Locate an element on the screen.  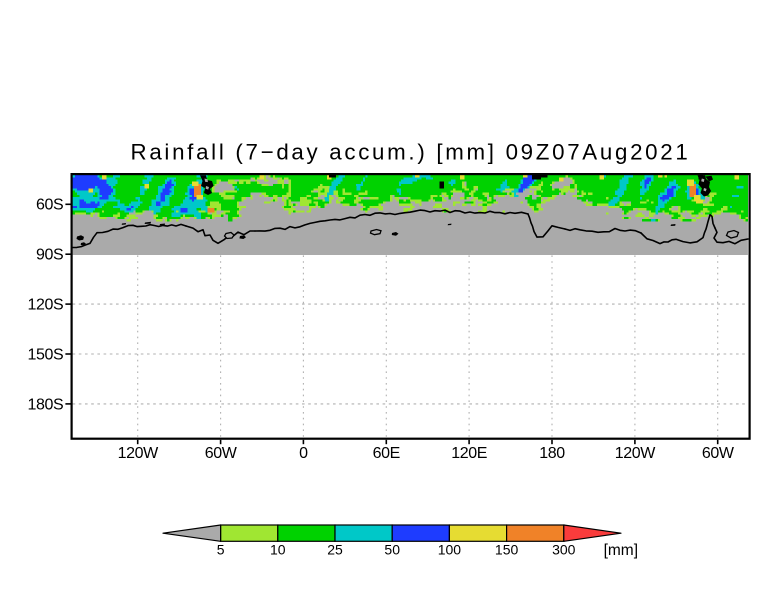
svg-text: 150S is located at coordinates (46, 354).